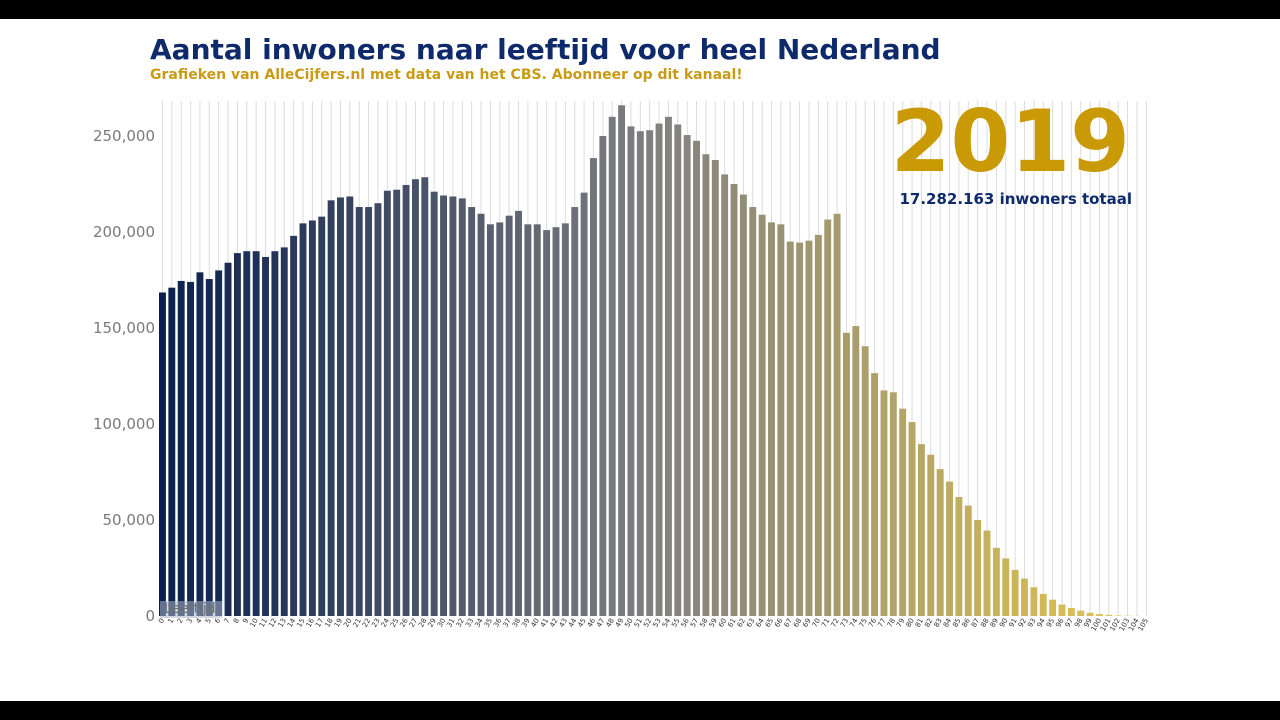  What do you see at coordinates (788, 623) in the screenshot?
I see `x-tick-label: 67` at bounding box center [788, 623].